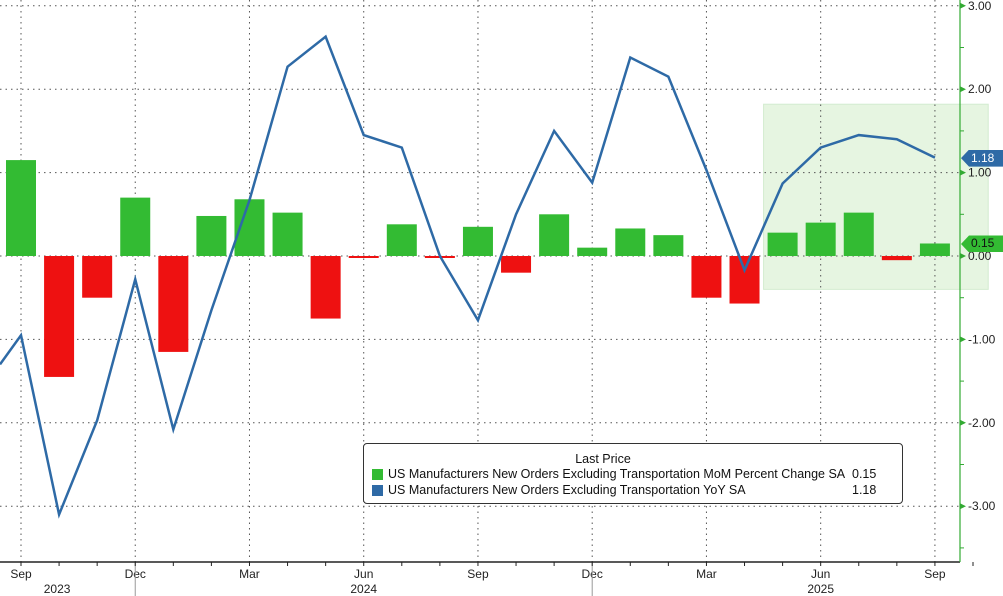 The height and width of the screenshot is (596, 1003). I want to click on bar-jan-2024, so click(173, 304).